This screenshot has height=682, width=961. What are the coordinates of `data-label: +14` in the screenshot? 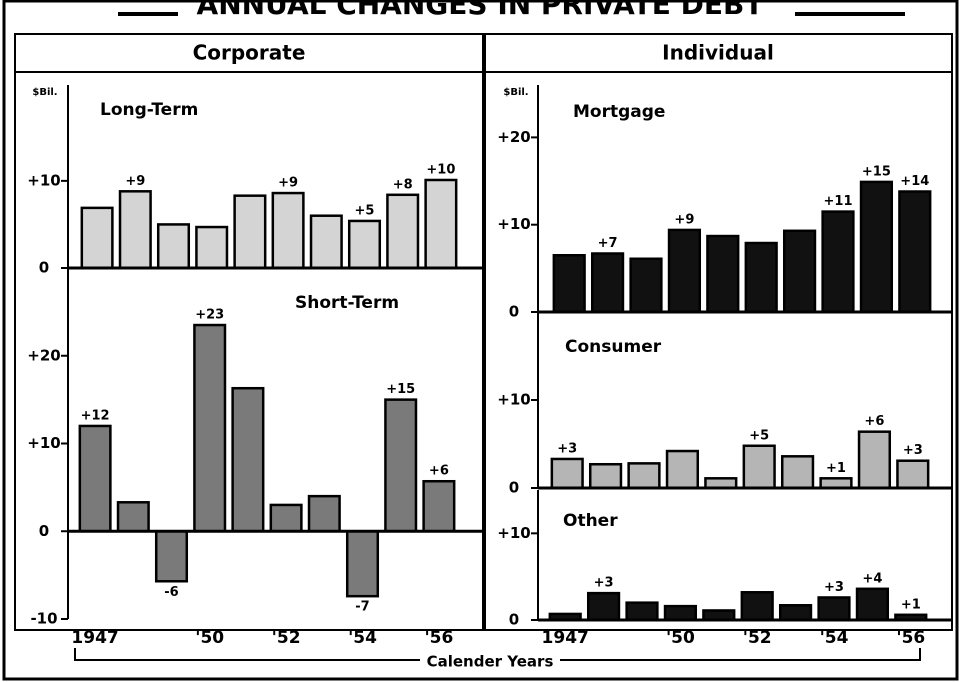 It's located at (914, 181).